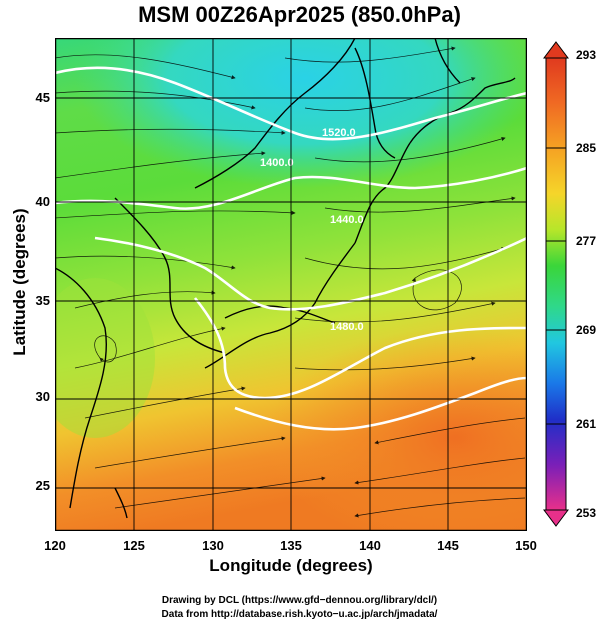 This screenshot has width=599, height=625. What do you see at coordinates (291, 565) in the screenshot?
I see `x-axis-label: Longitude (degrees)` at bounding box center [291, 565].